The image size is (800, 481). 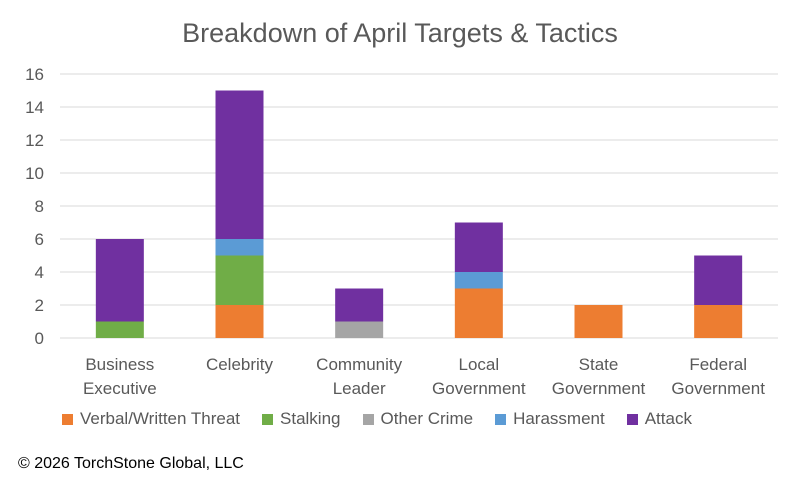 What do you see at coordinates (34, 74) in the screenshot?
I see `y-tick-label: 16` at bounding box center [34, 74].